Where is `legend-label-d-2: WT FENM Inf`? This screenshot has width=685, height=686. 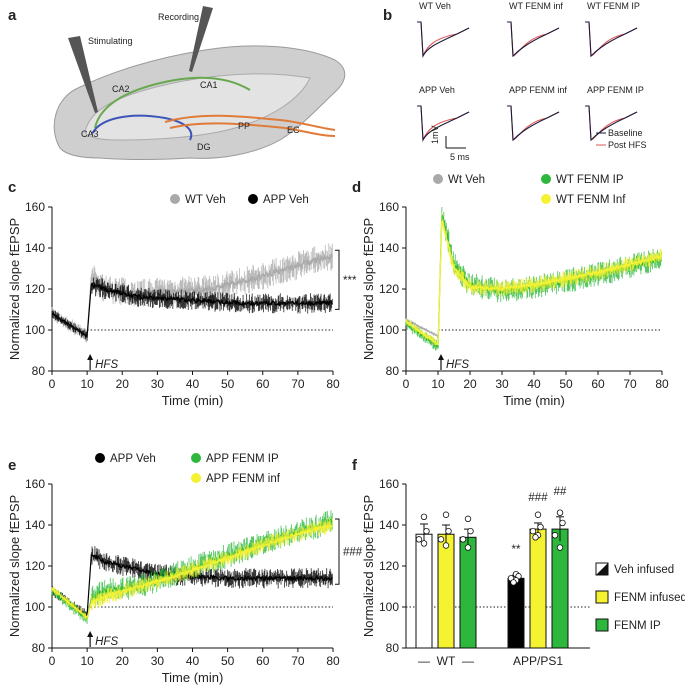 legend-label-d-2: WT FENM Inf is located at coordinates (591, 200).